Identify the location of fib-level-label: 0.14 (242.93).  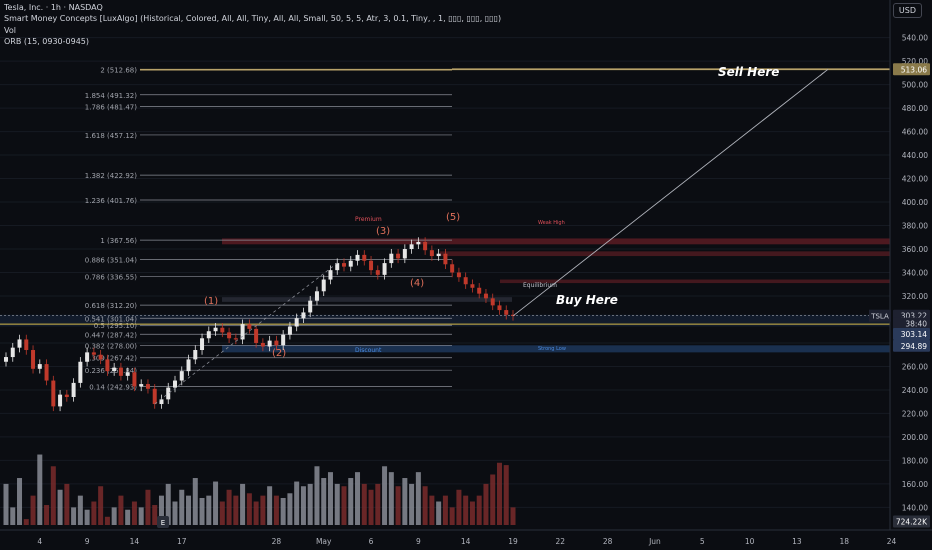
(113, 388).